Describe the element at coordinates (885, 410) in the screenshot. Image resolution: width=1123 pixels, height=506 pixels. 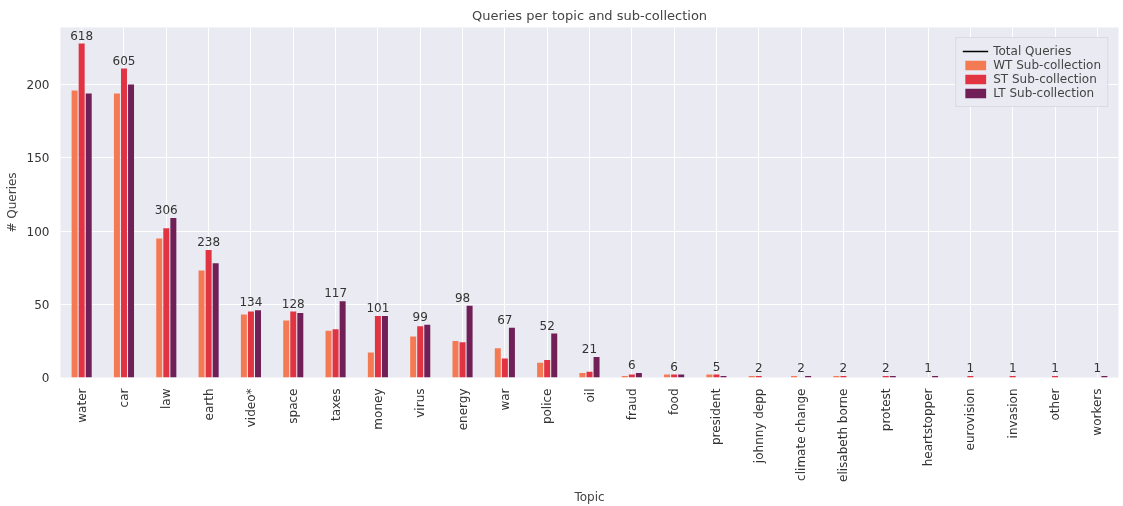
I see `x-tick-label: protest` at that location.